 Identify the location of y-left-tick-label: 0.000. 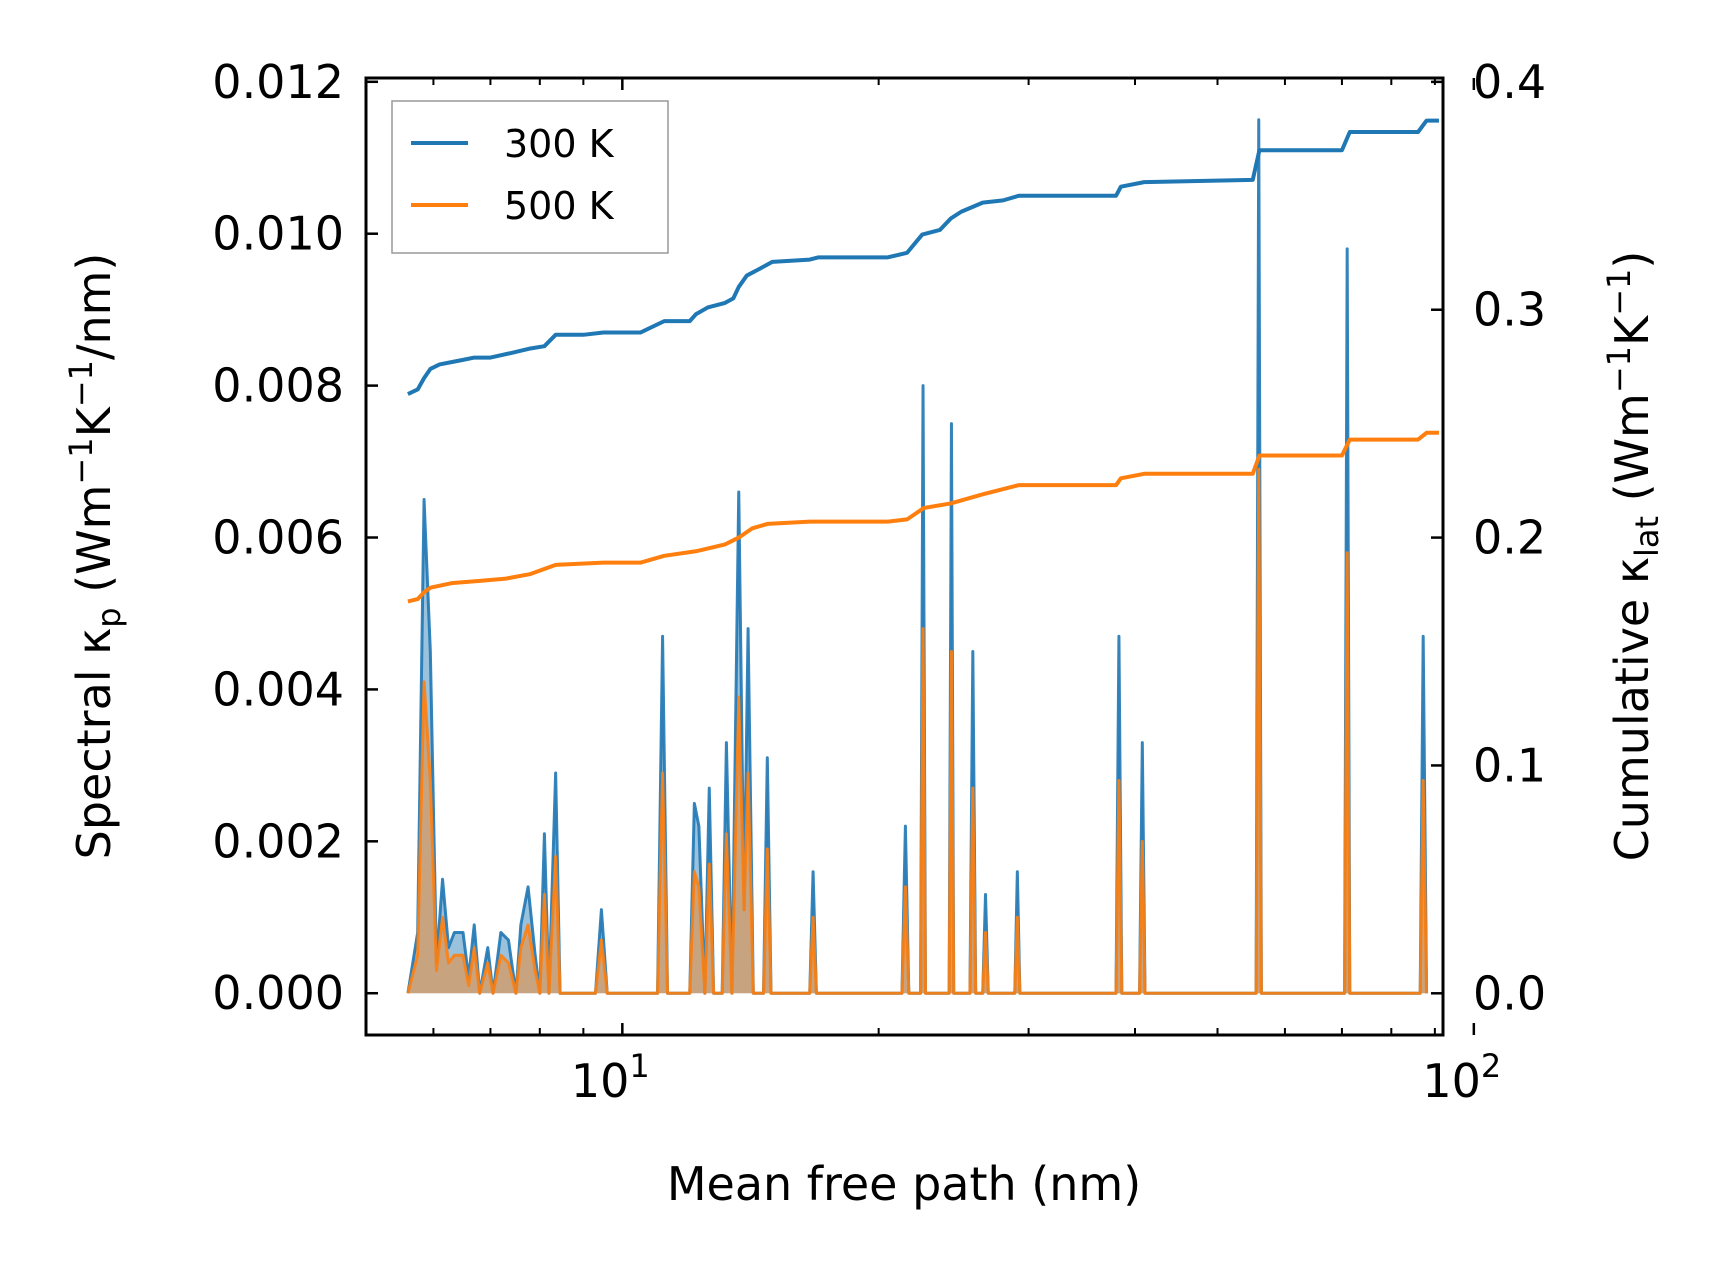
(278, 993).